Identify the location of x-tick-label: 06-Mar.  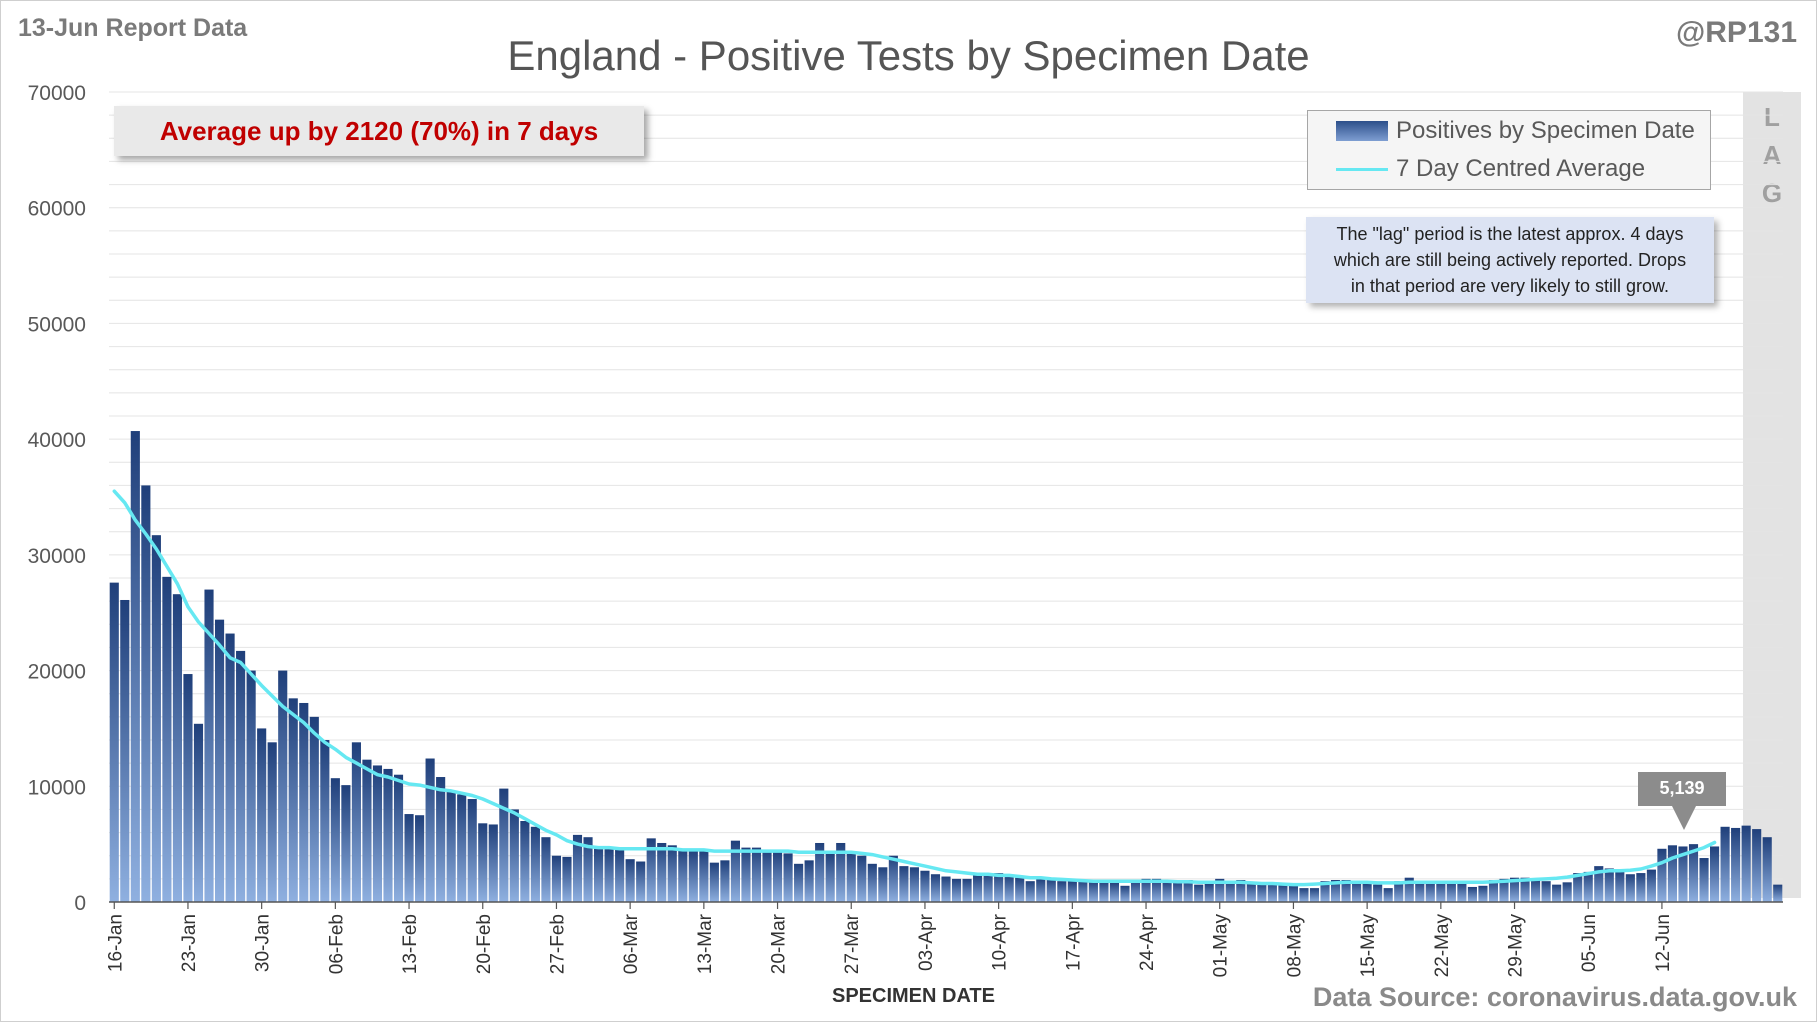
(631, 943).